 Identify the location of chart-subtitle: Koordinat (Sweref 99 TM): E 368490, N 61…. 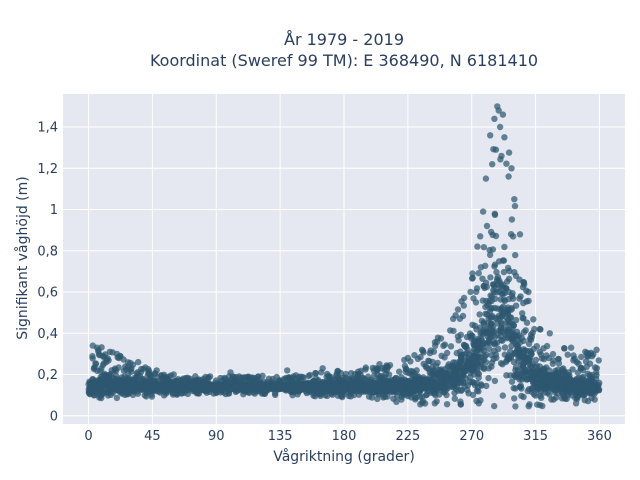
(344, 60).